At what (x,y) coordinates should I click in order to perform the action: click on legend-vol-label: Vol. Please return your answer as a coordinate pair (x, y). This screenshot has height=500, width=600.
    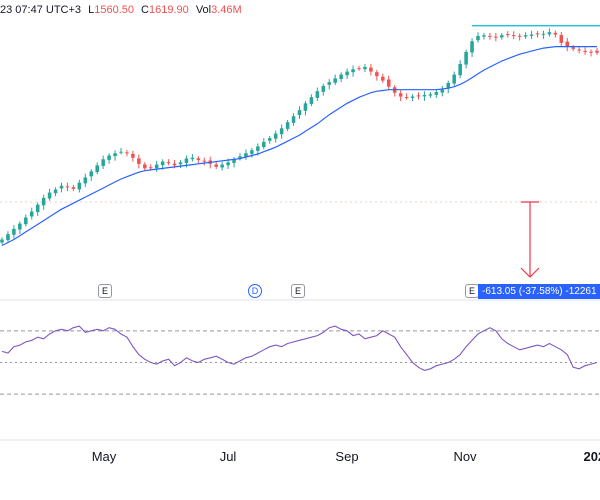
    Looking at the image, I should click on (203, 10).